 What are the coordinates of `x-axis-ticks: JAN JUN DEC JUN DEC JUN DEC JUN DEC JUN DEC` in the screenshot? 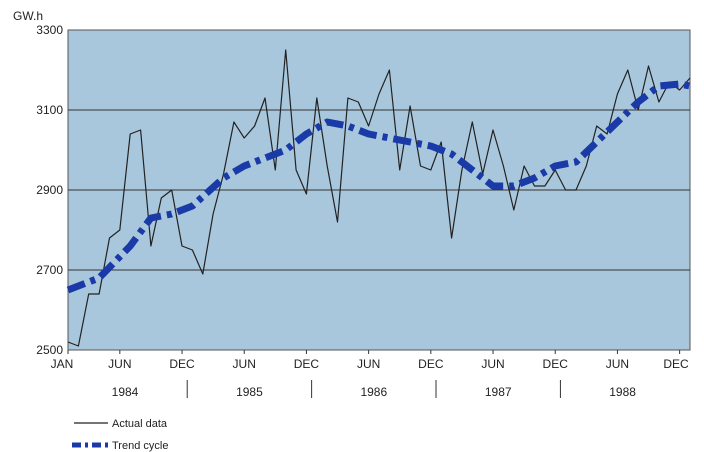 It's located at (370, 360).